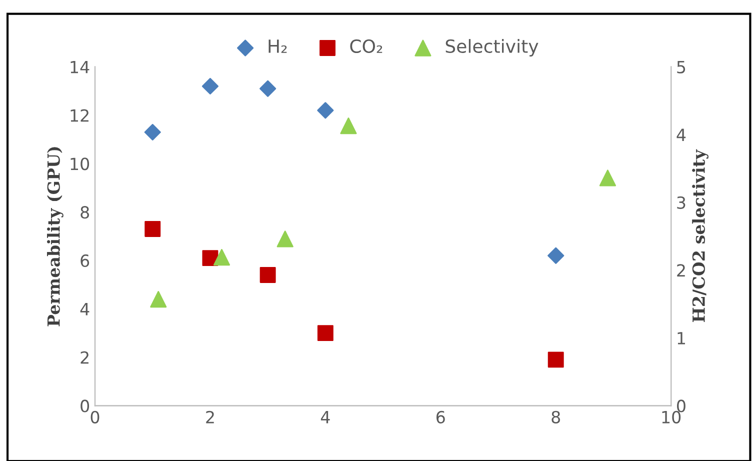  I want to click on y2-tick-label: 0, so click(681, 406).